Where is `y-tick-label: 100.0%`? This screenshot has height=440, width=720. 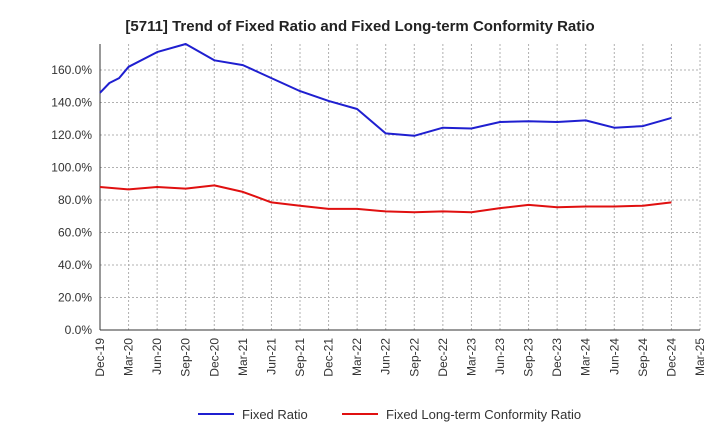
y-tick-label: 100.0% is located at coordinates (71, 168).